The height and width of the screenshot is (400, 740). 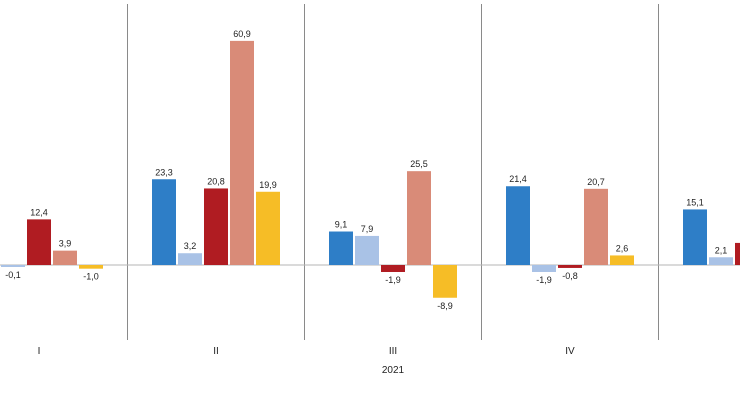 What do you see at coordinates (570, 276) in the screenshot?
I see `data-label: -0,8` at bounding box center [570, 276].